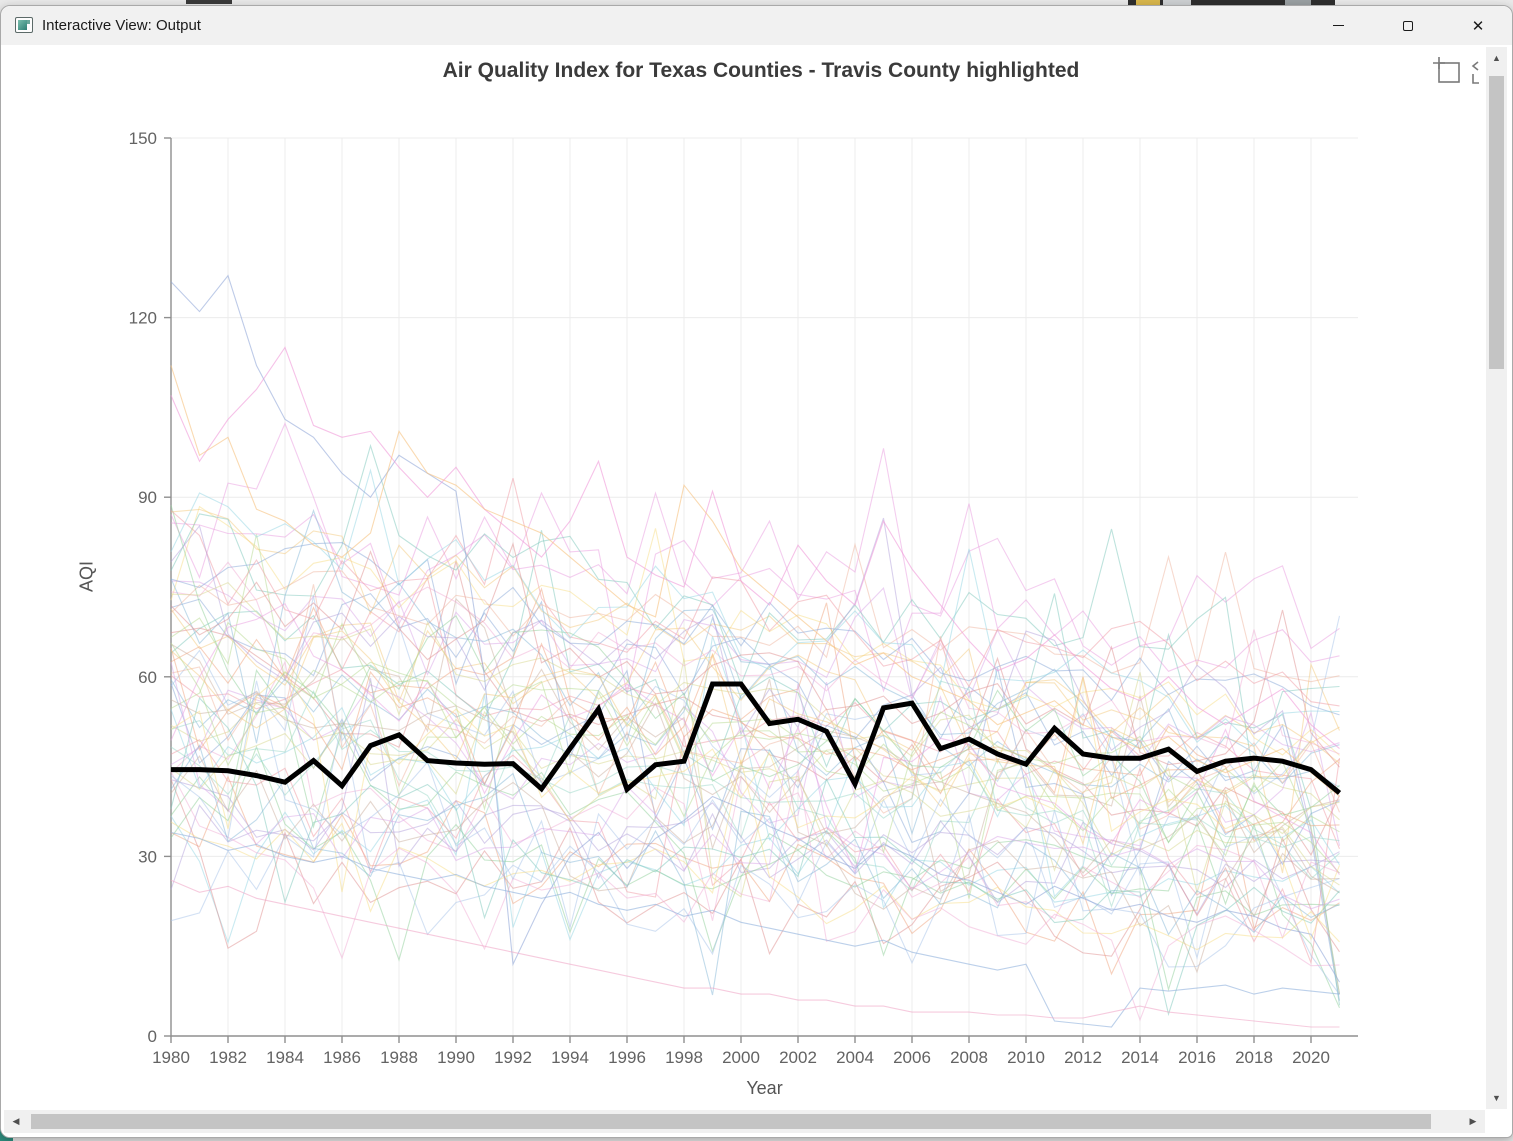 Image resolution: width=1513 pixels, height=1141 pixels. I want to click on x-tick-label: 1980, so click(171, 1057).